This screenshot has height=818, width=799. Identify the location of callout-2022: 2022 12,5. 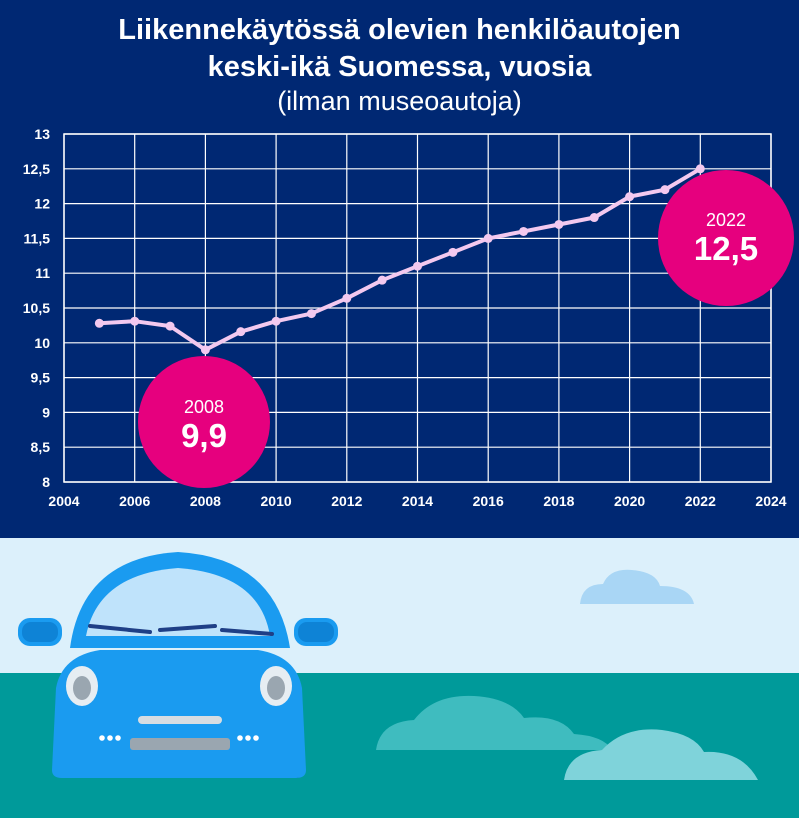
(726, 238).